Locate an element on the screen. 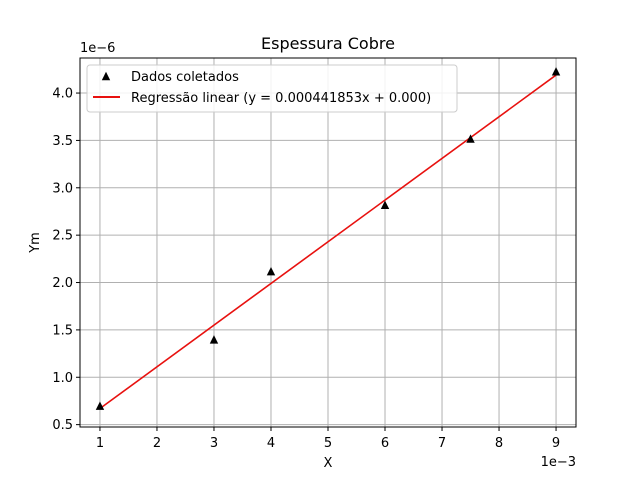  x-axis-ticks: 1 2 3 4 5 6 7 8 9 is located at coordinates (328, 439).